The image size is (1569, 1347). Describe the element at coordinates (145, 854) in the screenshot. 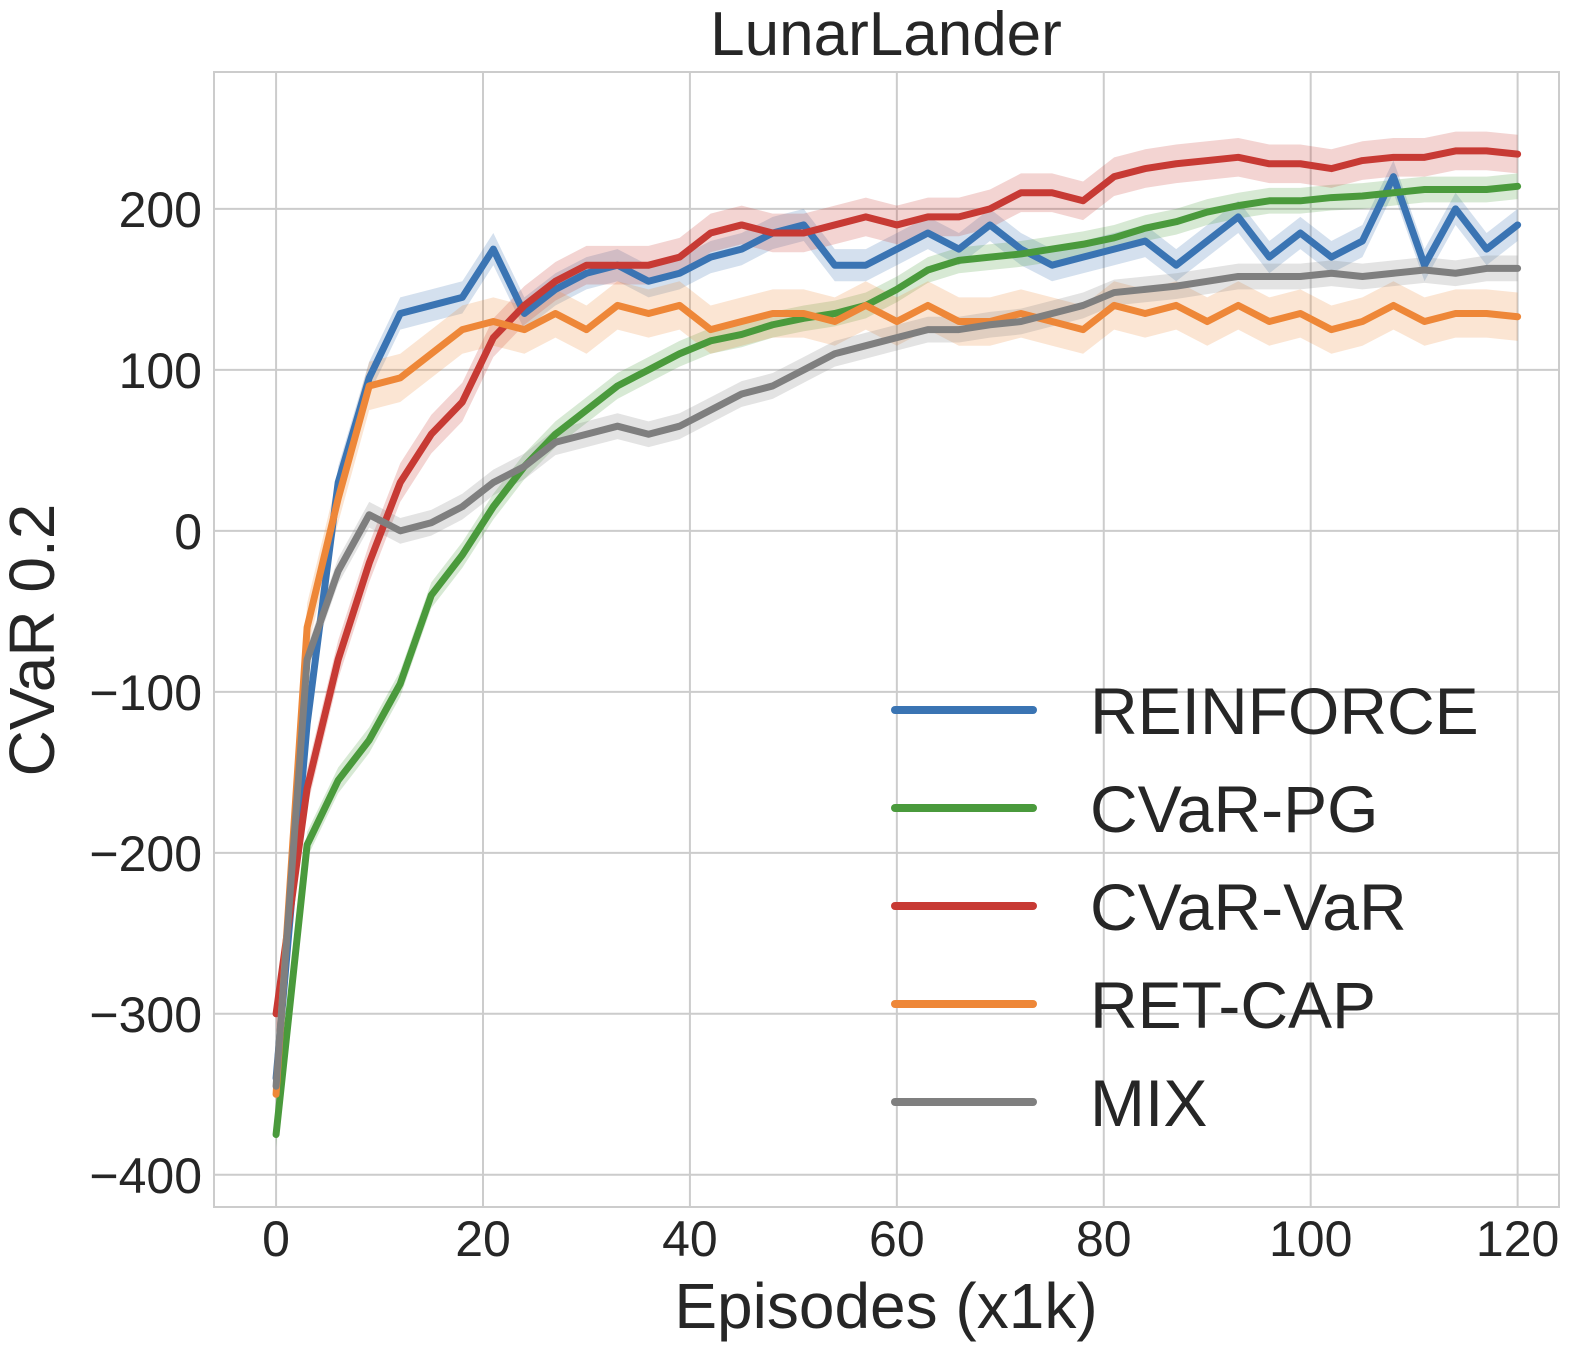

I see `y-tick-label: −200` at that location.